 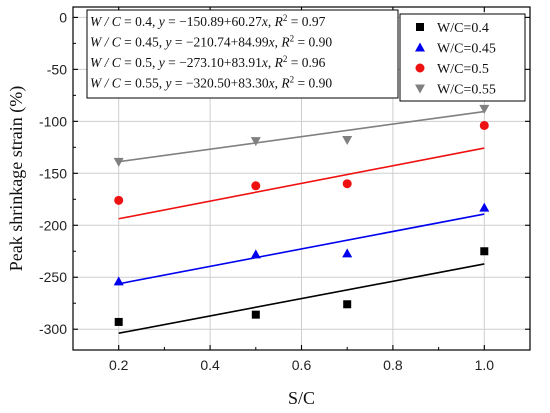 I want to click on y-tick-label: -150, so click(x=53, y=173).